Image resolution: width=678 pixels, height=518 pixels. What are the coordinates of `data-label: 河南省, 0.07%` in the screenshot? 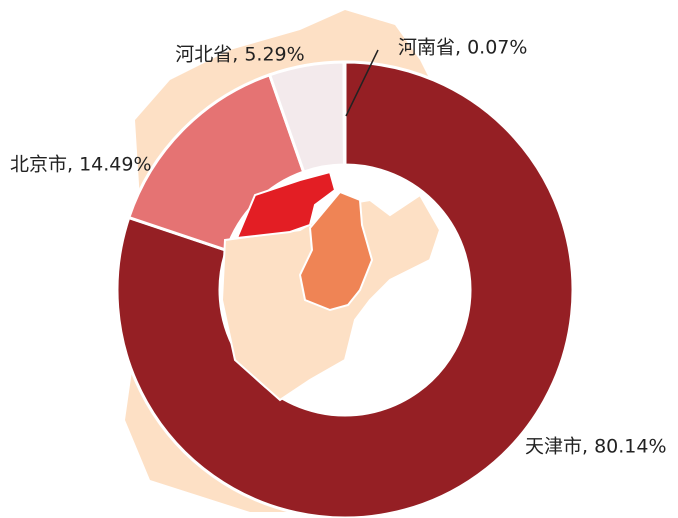 It's located at (462, 48).